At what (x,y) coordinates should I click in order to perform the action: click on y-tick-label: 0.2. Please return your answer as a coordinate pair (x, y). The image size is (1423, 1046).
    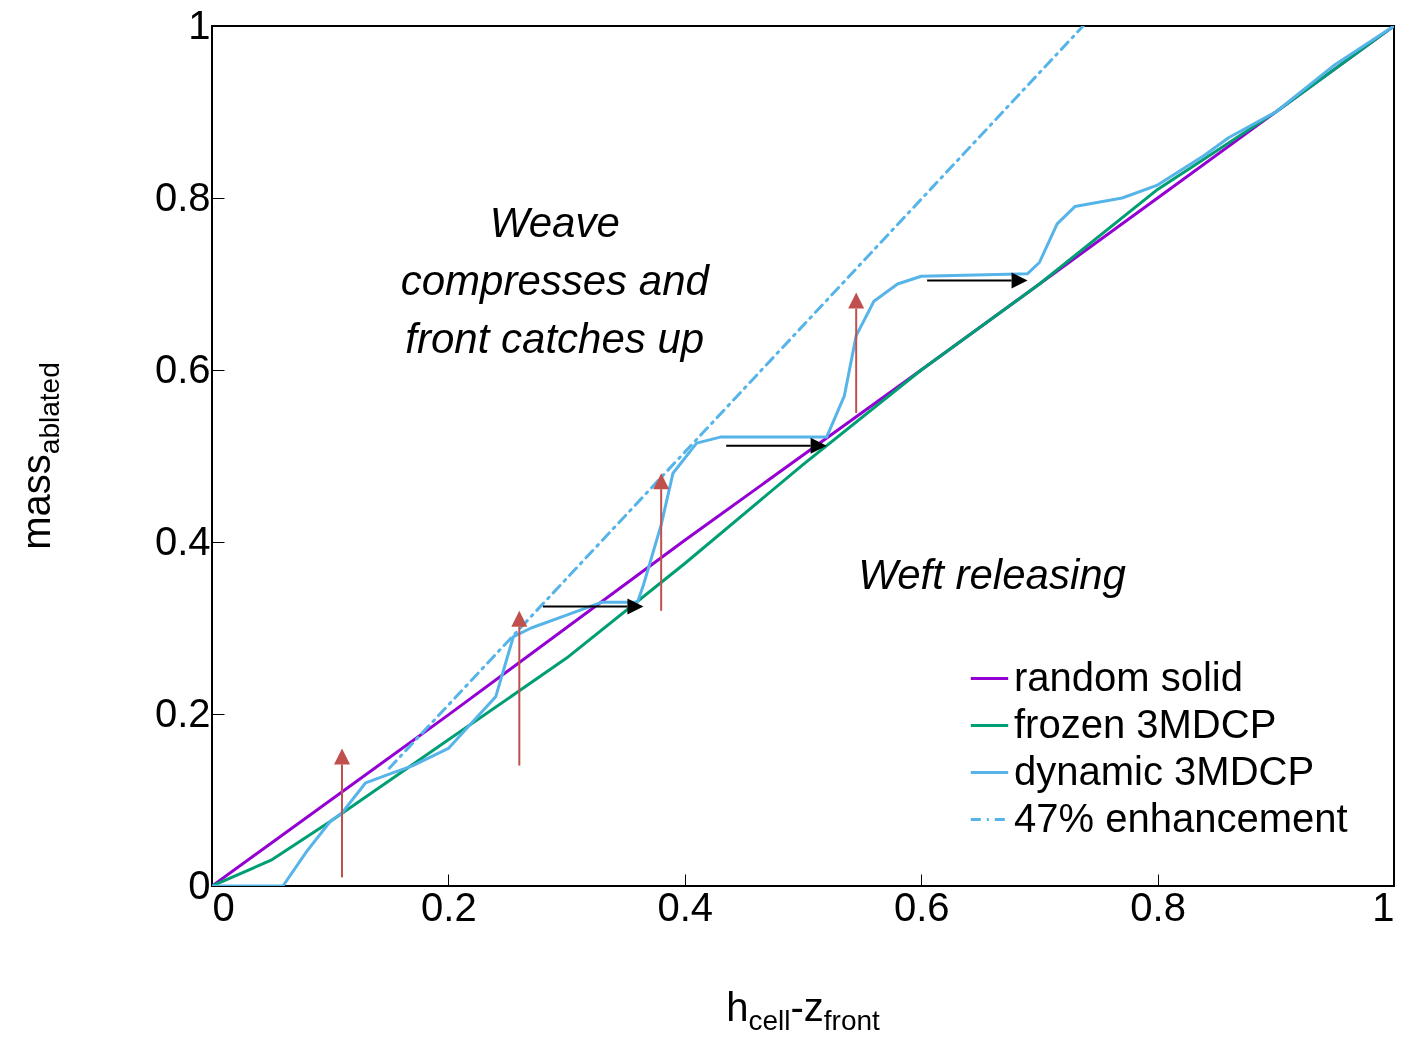
    Looking at the image, I should click on (182, 712).